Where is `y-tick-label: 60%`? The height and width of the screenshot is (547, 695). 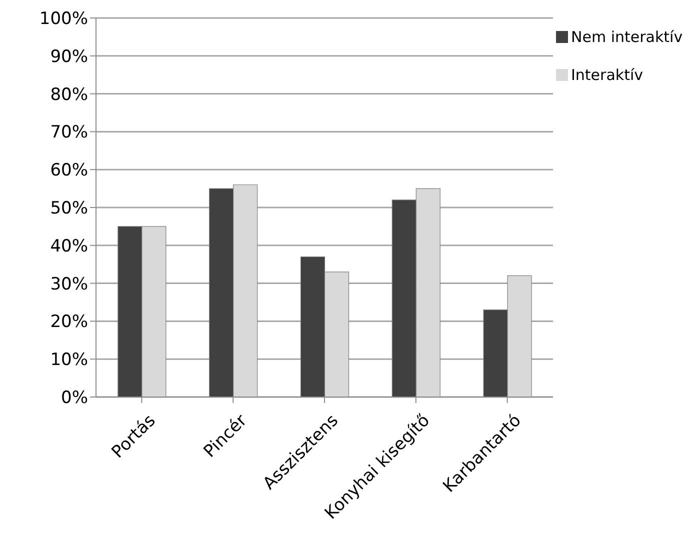 y-tick-label: 60% is located at coordinates (69, 170).